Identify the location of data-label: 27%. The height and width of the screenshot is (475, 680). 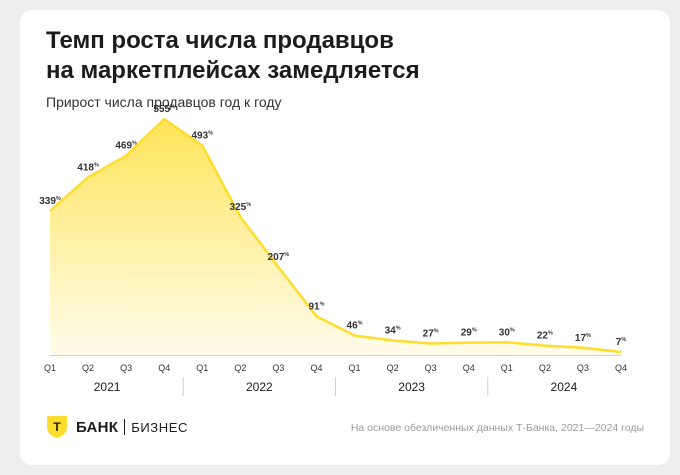
(431, 334).